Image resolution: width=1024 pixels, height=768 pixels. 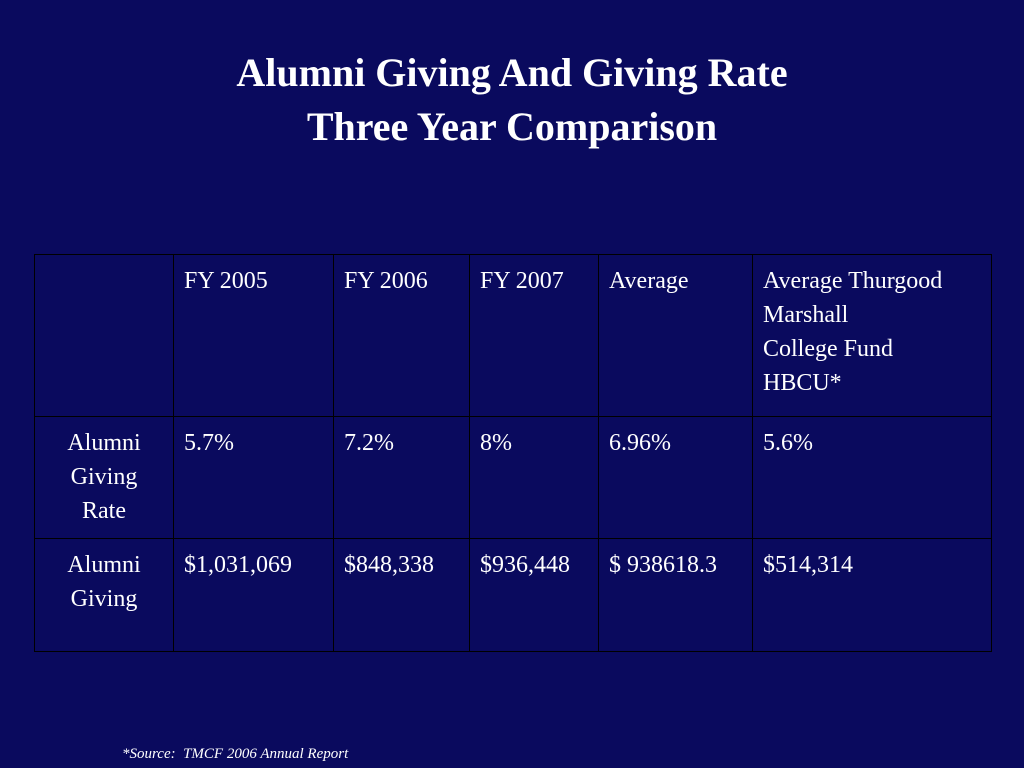 I want to click on header-cell-fy2007: FY 2007, so click(x=534, y=335).